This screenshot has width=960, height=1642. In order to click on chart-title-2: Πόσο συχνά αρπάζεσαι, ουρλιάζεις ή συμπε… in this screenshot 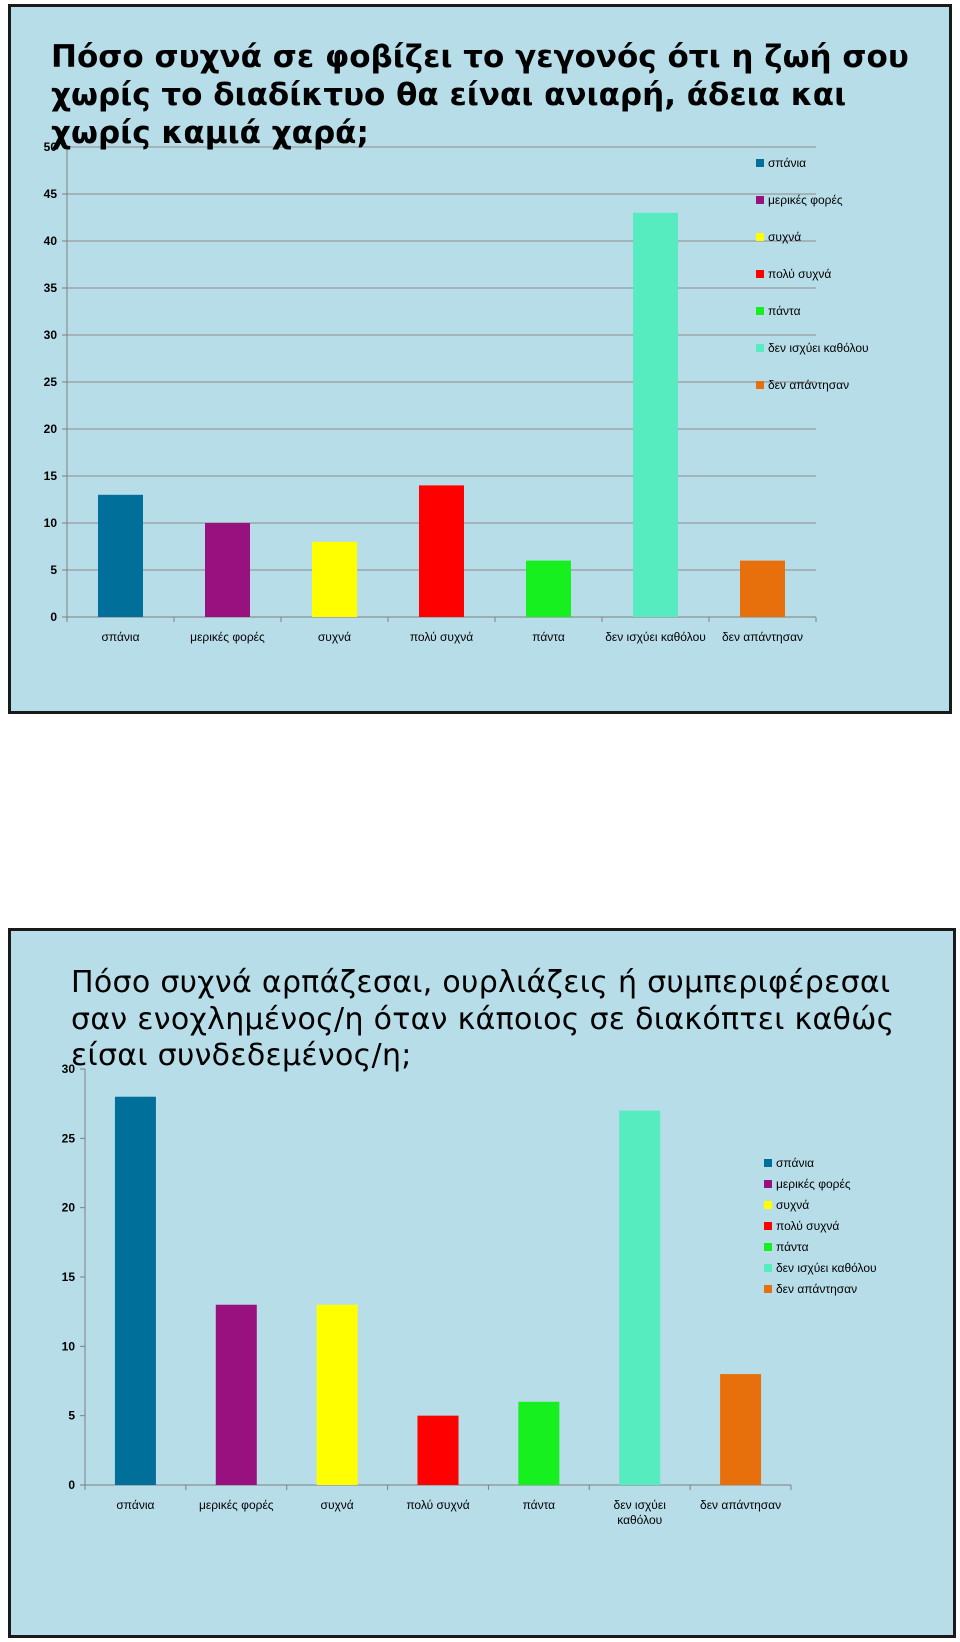, I will do `click(483, 1019)`.